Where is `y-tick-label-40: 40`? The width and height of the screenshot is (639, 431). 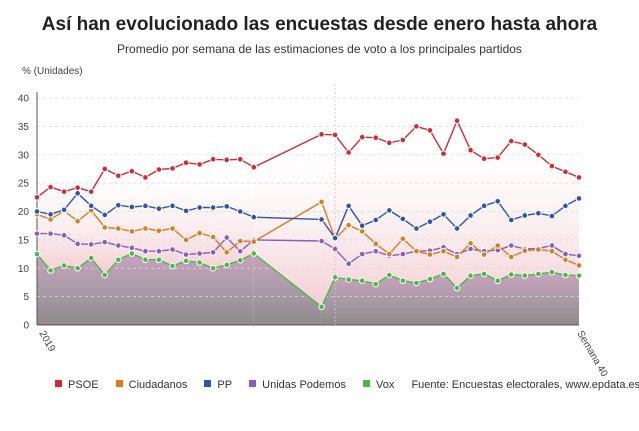
y-tick-label-40: 40 is located at coordinates (24, 99).